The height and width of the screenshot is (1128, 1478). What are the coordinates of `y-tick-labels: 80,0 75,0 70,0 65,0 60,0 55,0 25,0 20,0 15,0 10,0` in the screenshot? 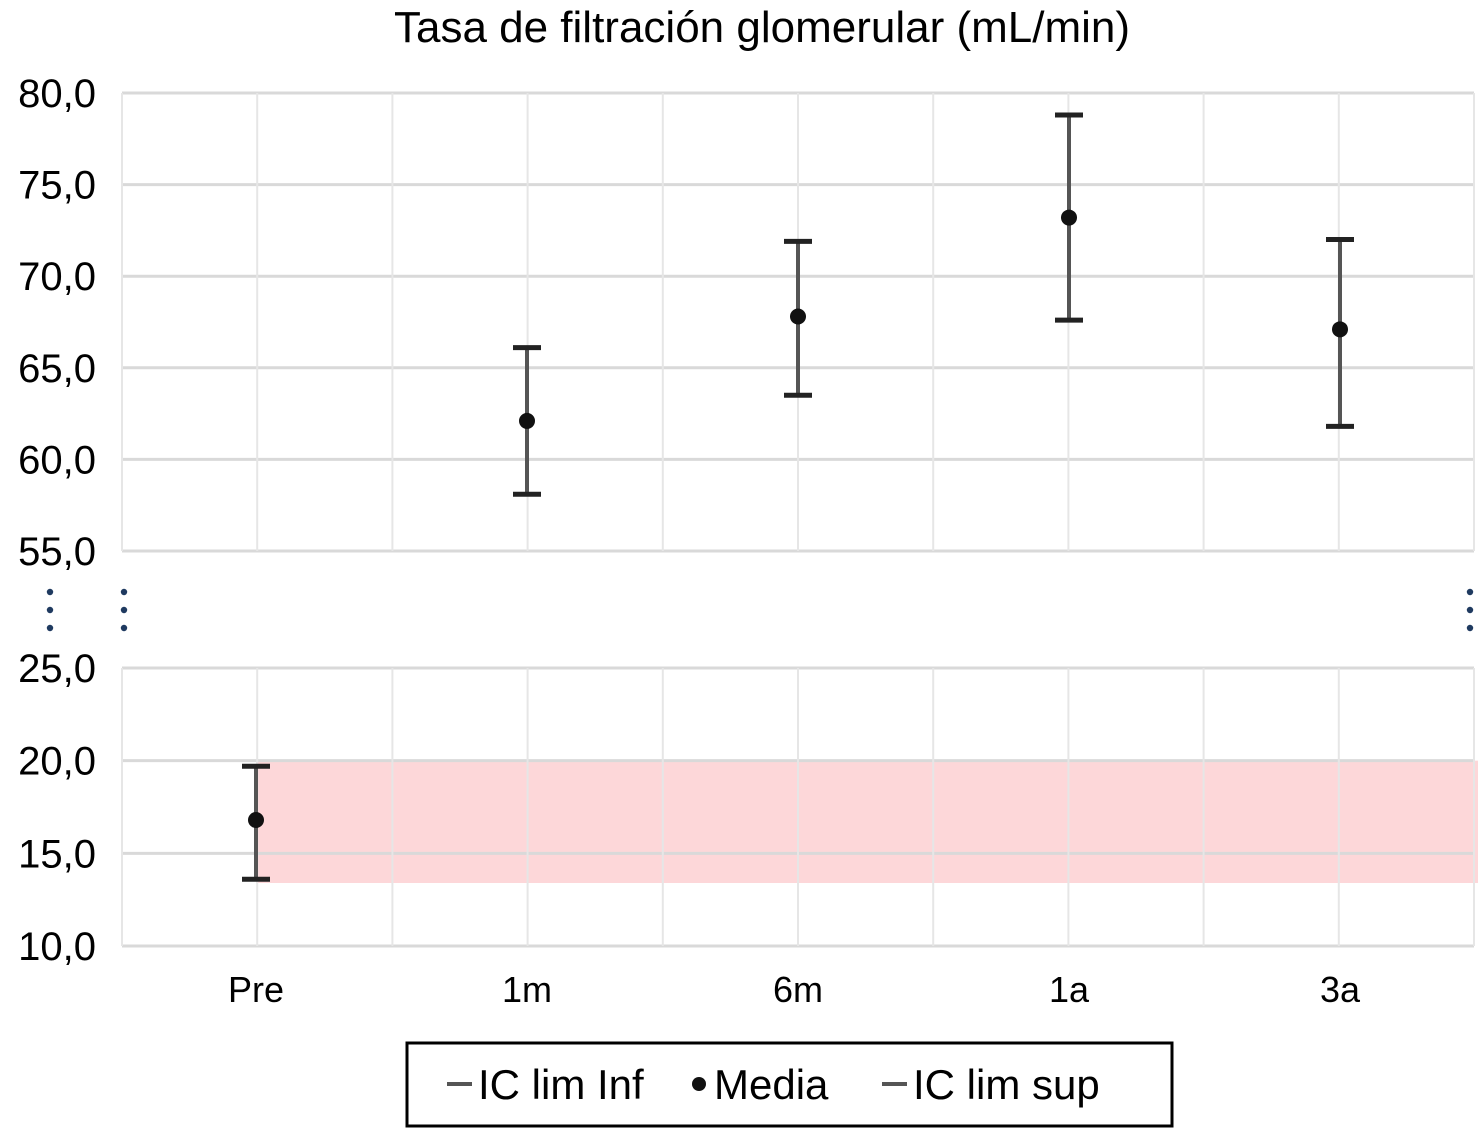 It's located at (57, 520).